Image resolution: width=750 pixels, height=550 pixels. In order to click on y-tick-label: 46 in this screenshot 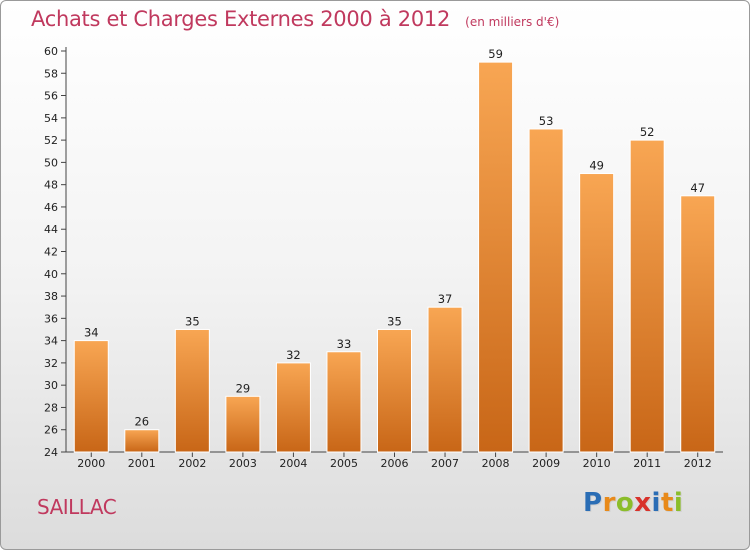, I will do `click(51, 207)`.